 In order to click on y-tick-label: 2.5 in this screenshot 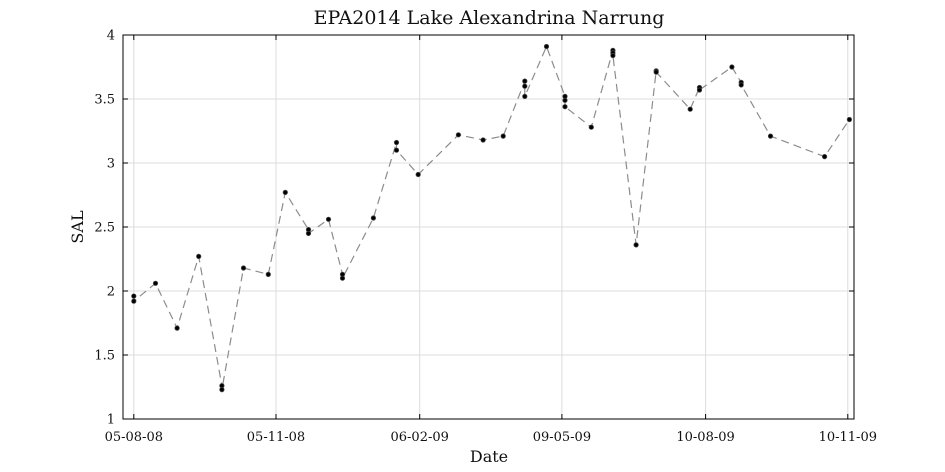, I will do `click(104, 228)`.